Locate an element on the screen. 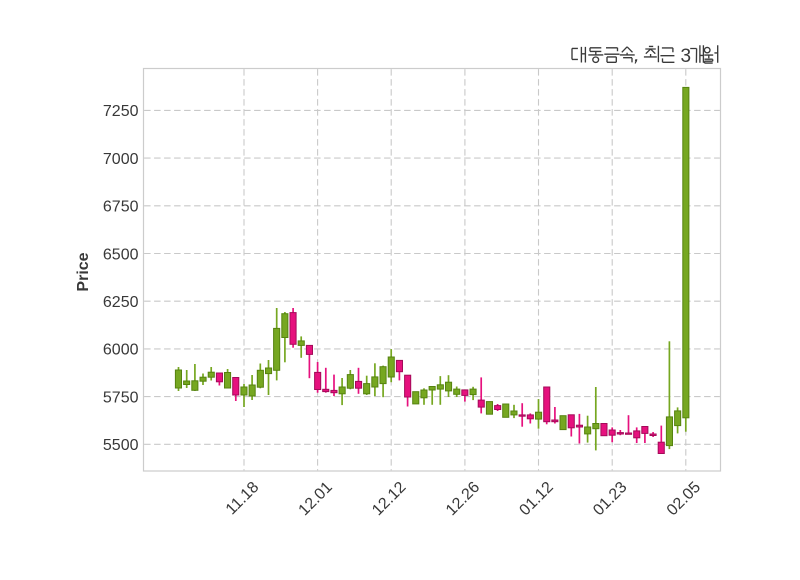 This screenshot has width=800, height=580. svg-text: 6500 is located at coordinates (121, 254).